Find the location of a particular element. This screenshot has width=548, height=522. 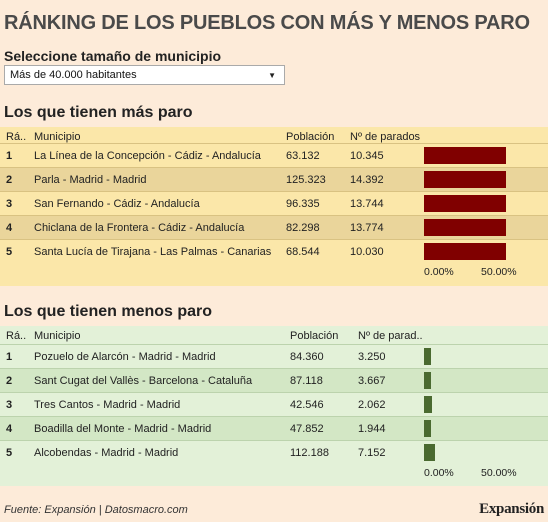

cell-parados: 1.944 is located at coordinates (372, 429).